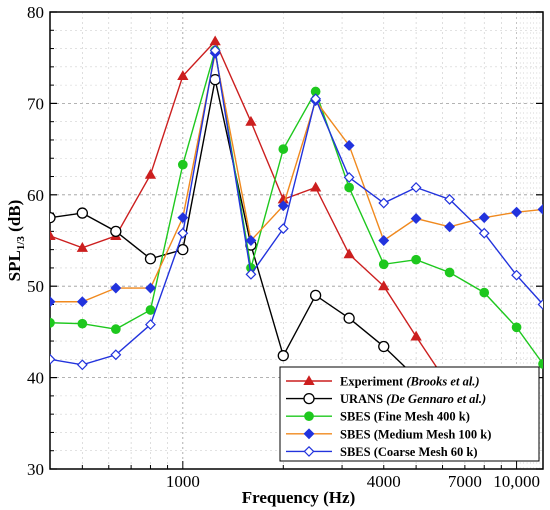  I want to click on legend-label: SBES (Medium Mesh 100 k), so click(415, 434).